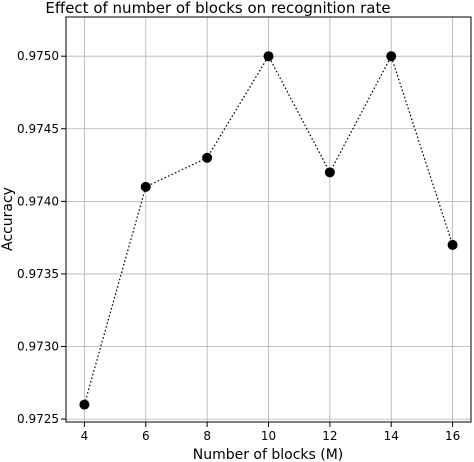 The image size is (474, 462). Describe the element at coordinates (268, 436) in the screenshot. I see `x-tick-label: 10` at that location.